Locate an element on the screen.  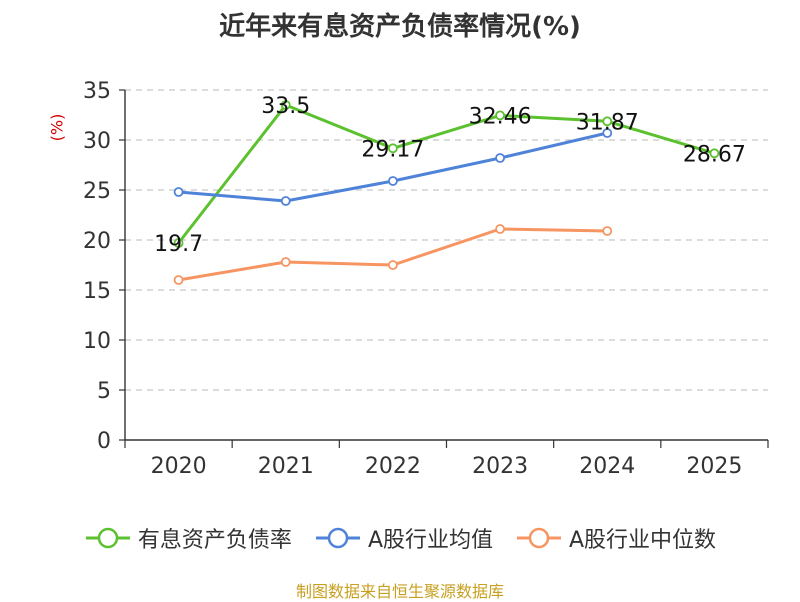
legend: 有息资产负债率 A股行业均值 A股行业中位数 is located at coordinates (400, 538).